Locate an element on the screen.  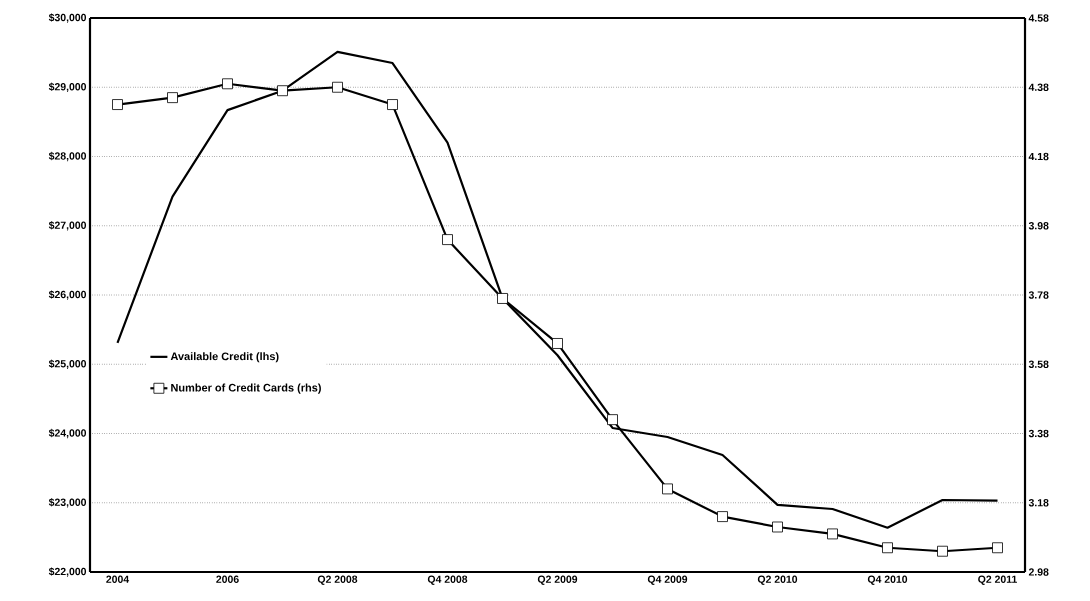
y-tick-label: $26,000 is located at coordinates (67, 295).